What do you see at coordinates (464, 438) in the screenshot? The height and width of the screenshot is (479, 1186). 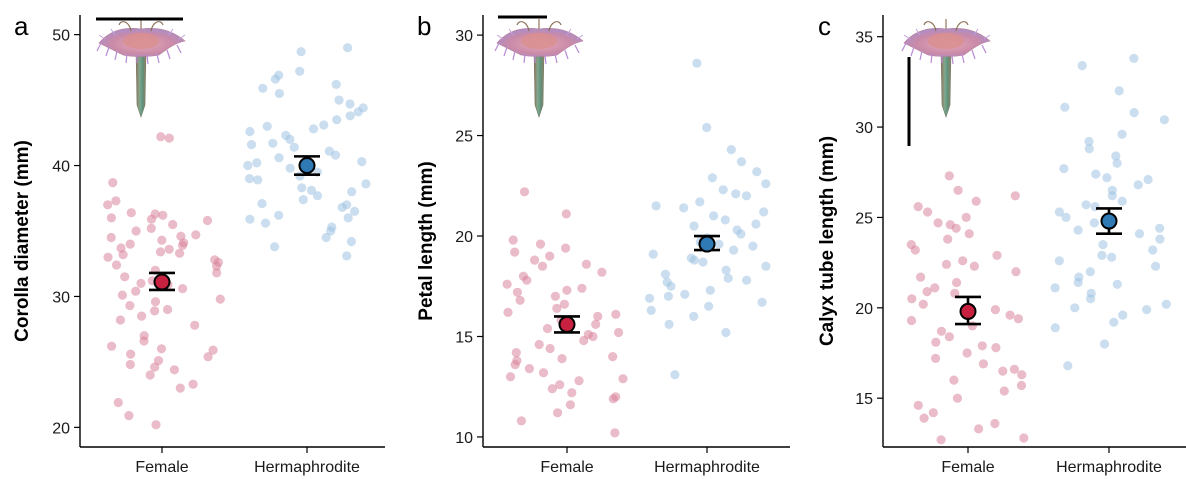 I see `y-tick-label: 10` at bounding box center [464, 438].